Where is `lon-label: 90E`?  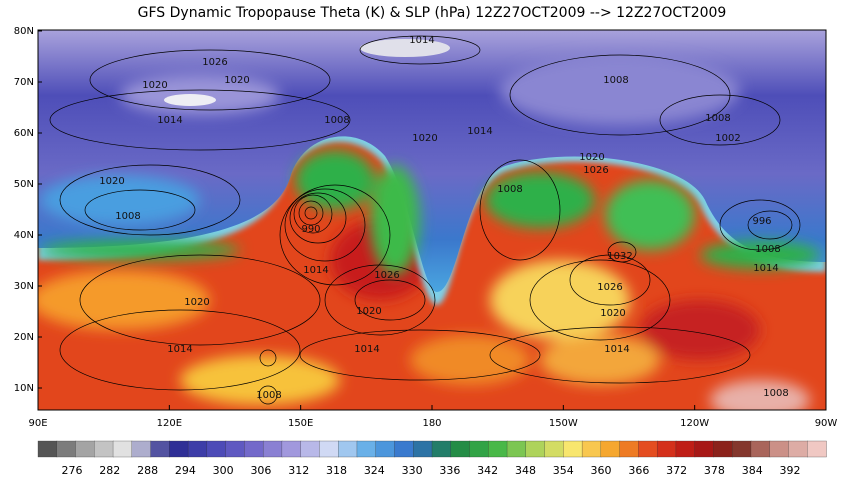
lon-label: 90E is located at coordinates (37, 423).